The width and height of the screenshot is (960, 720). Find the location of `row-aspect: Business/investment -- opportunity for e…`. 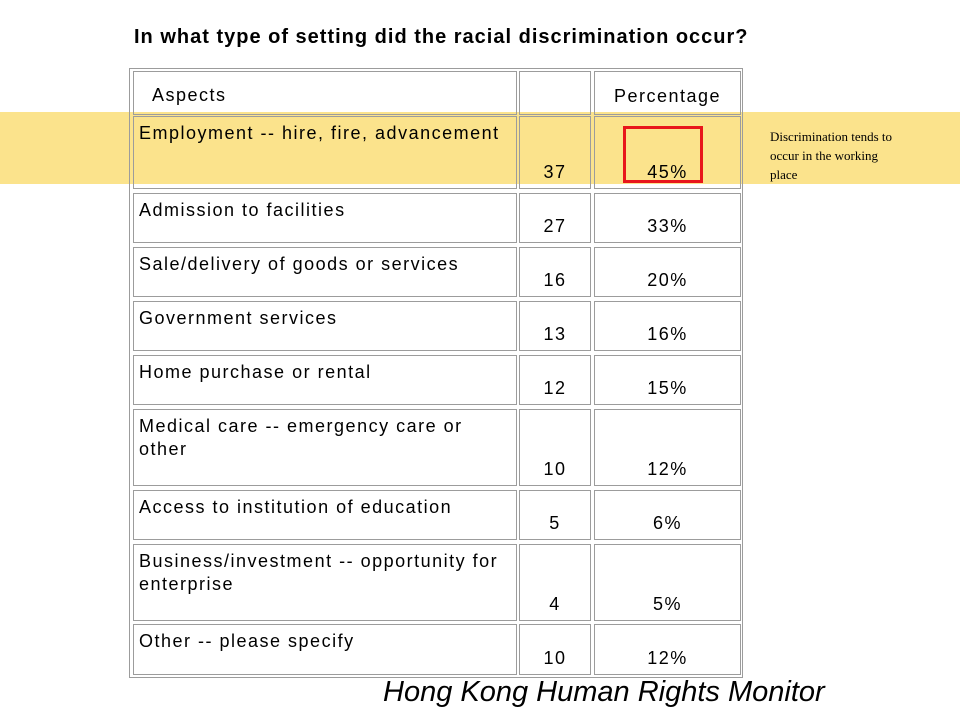

row-aspect: Business/investment -- opportunity for e… is located at coordinates (325, 582).